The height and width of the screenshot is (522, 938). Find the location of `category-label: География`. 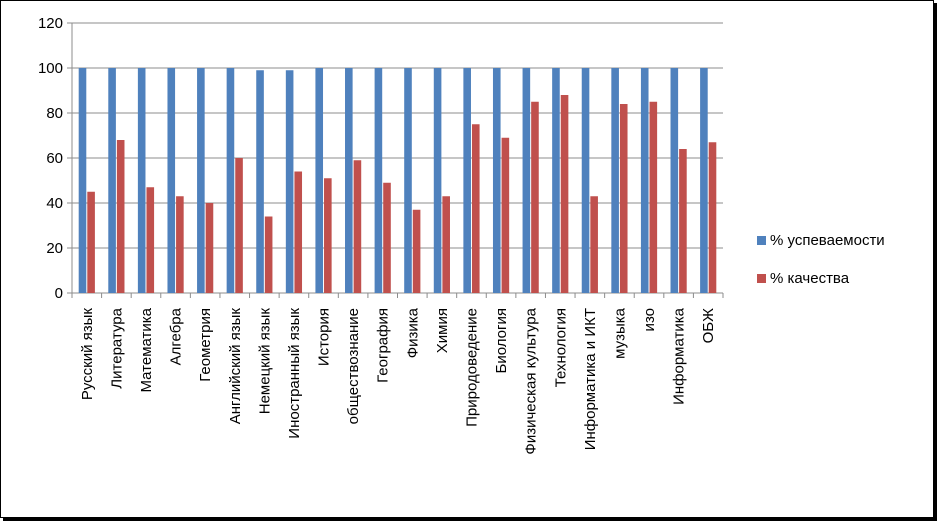

category-label: География is located at coordinates (383, 345).